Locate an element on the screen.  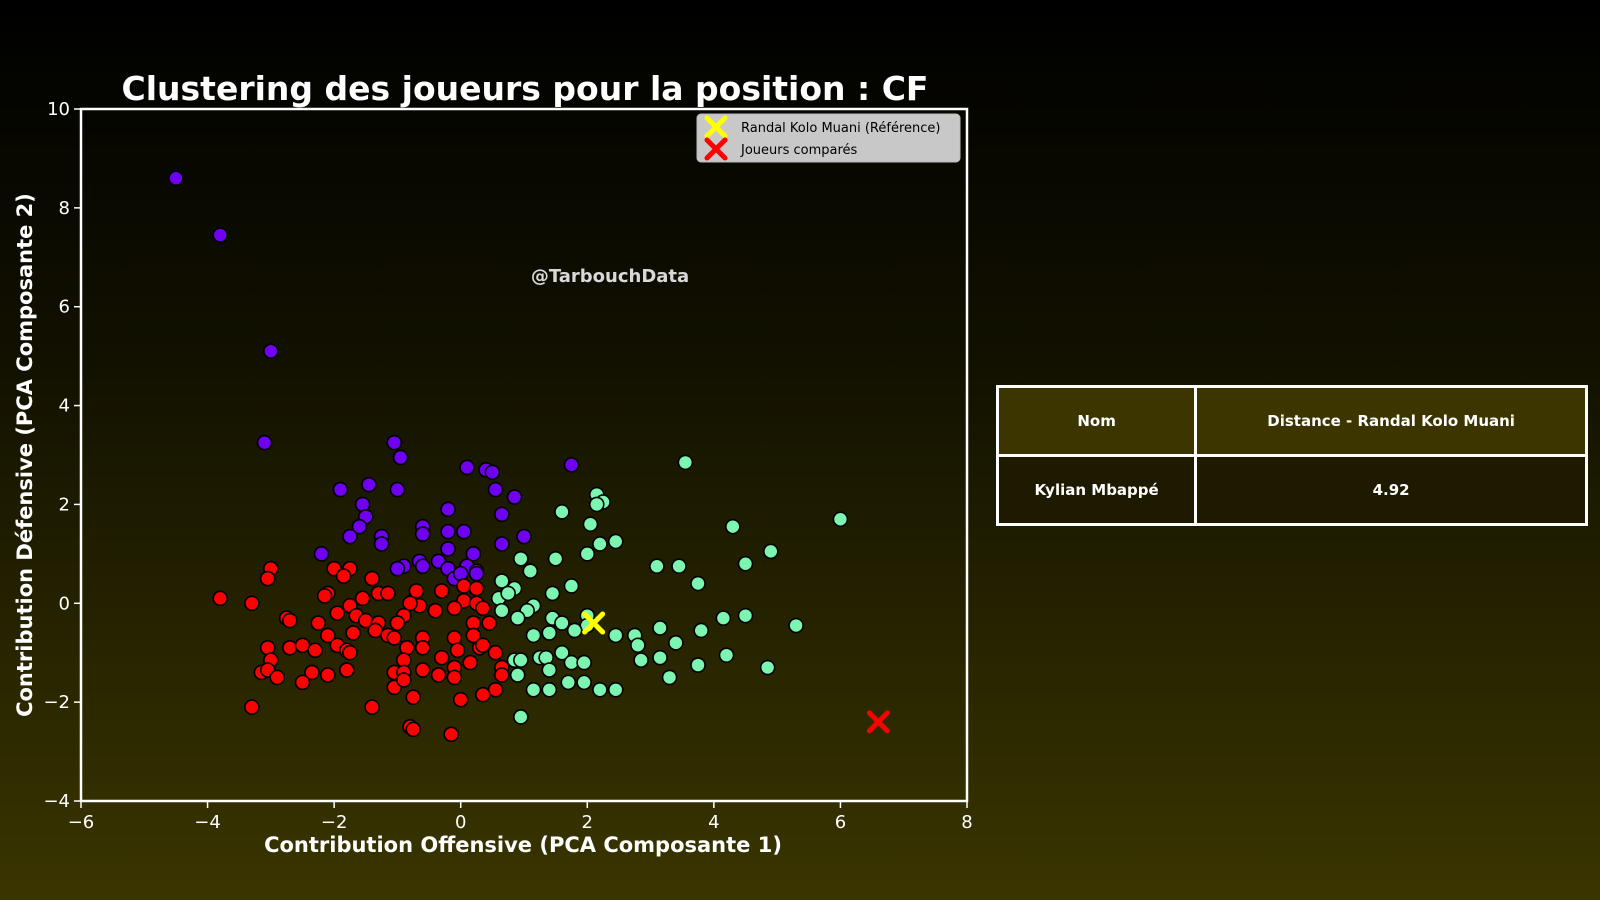
y-tick-label: 10 is located at coordinates (58, 109).